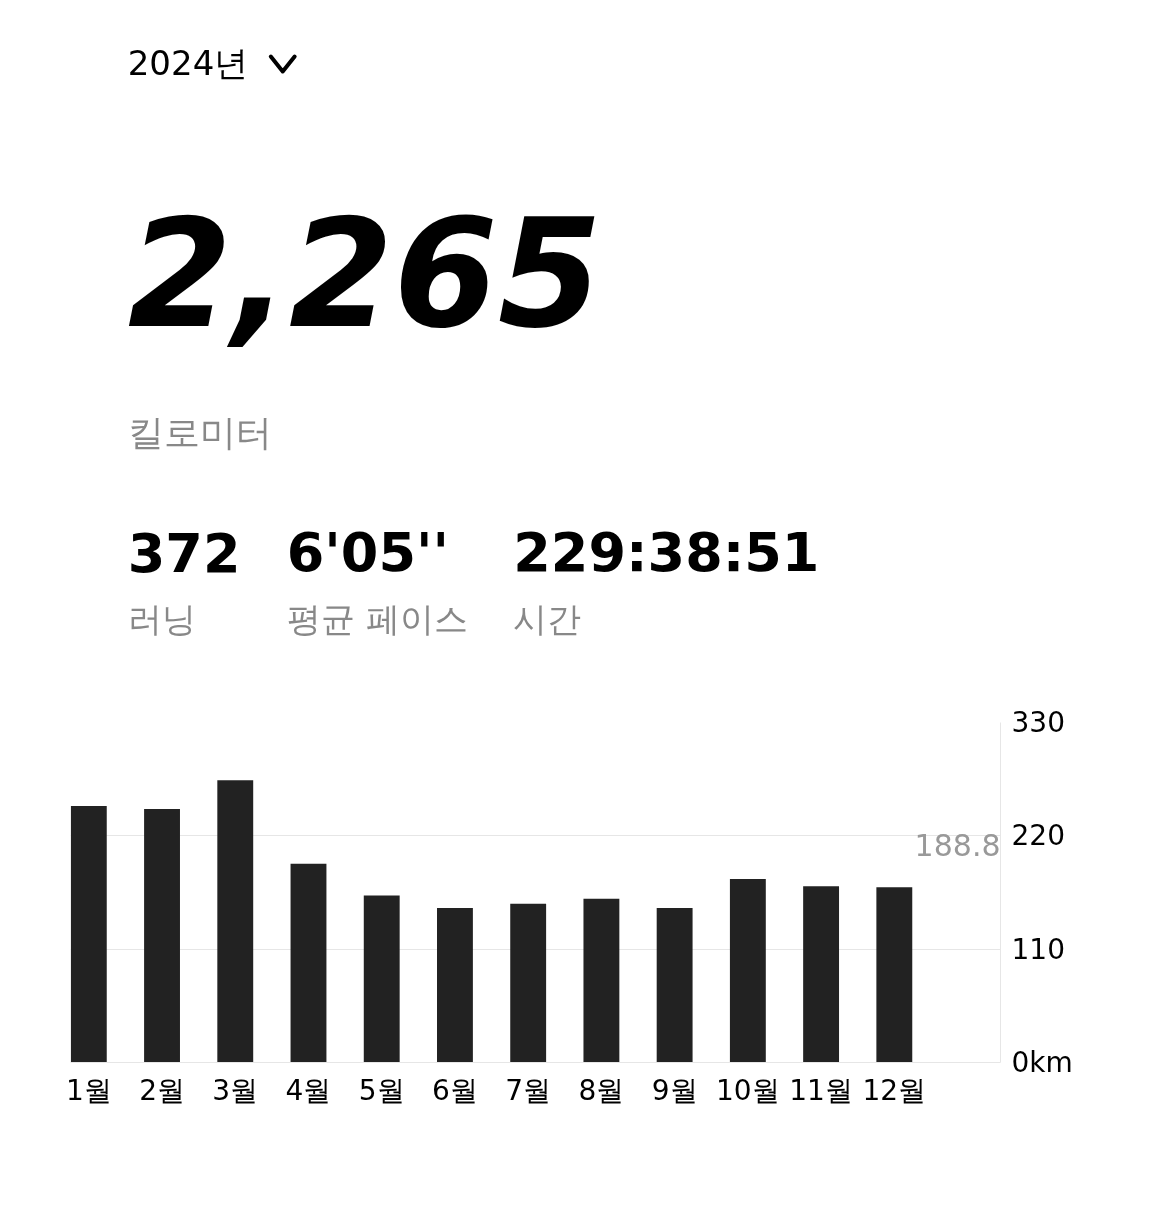 The image size is (1170, 1226). What do you see at coordinates (748, 1090) in the screenshot?
I see `x-tick-label: 10월` at bounding box center [748, 1090].